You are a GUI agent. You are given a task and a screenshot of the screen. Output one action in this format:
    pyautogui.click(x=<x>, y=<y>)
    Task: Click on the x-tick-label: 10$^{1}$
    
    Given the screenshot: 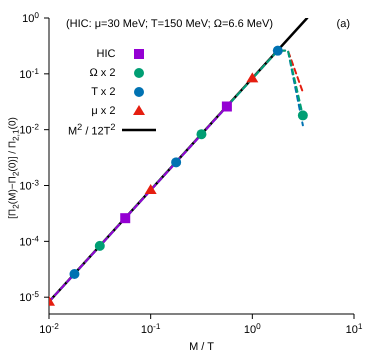 What is the action you would take?
    pyautogui.click(x=354, y=329)
    